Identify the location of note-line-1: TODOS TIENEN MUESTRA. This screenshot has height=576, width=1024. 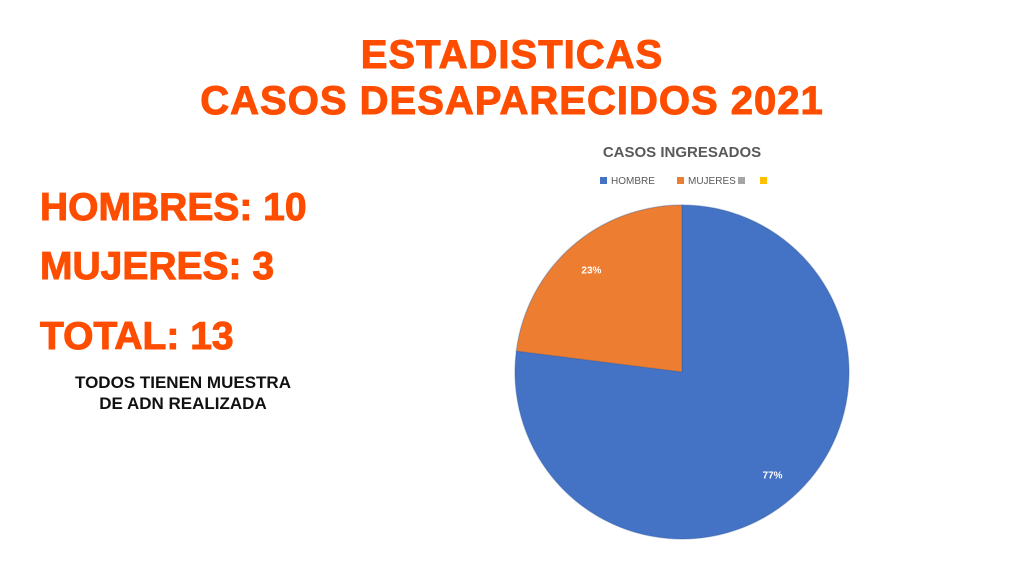
(183, 382).